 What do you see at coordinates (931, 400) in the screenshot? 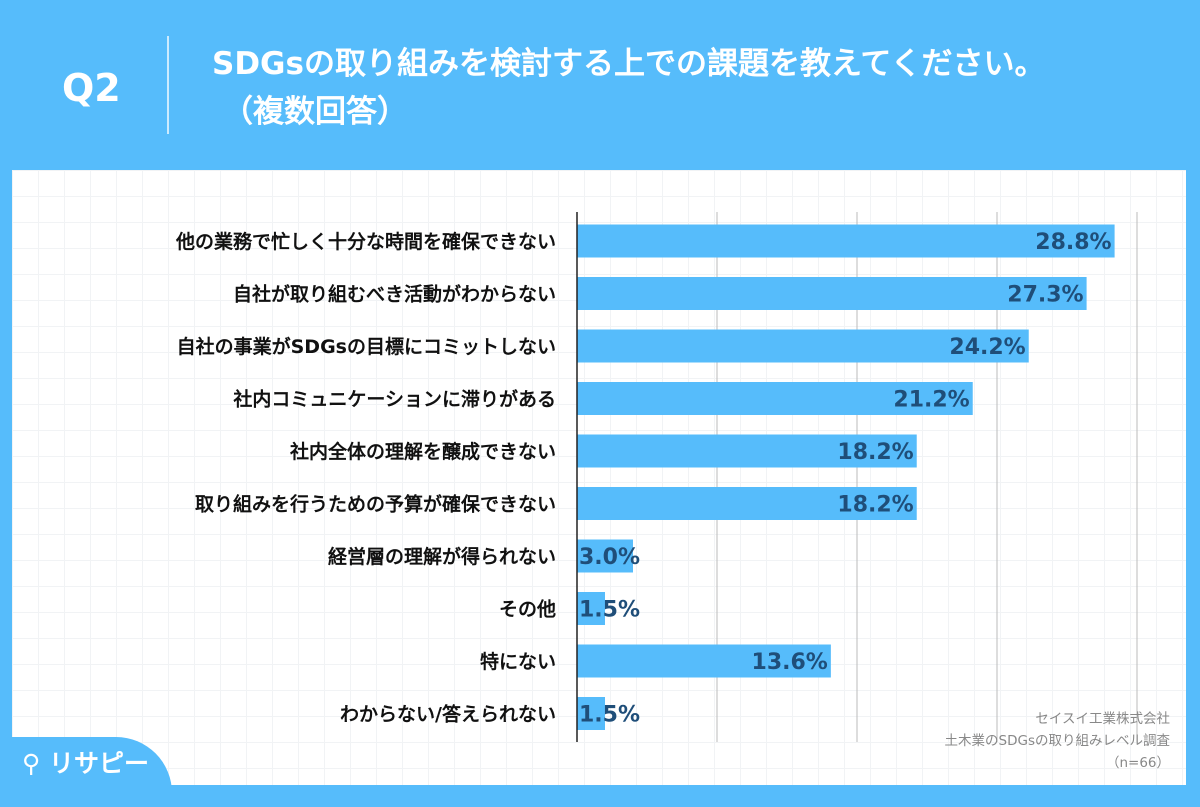
I see `data-label: 21.2%` at bounding box center [931, 400].